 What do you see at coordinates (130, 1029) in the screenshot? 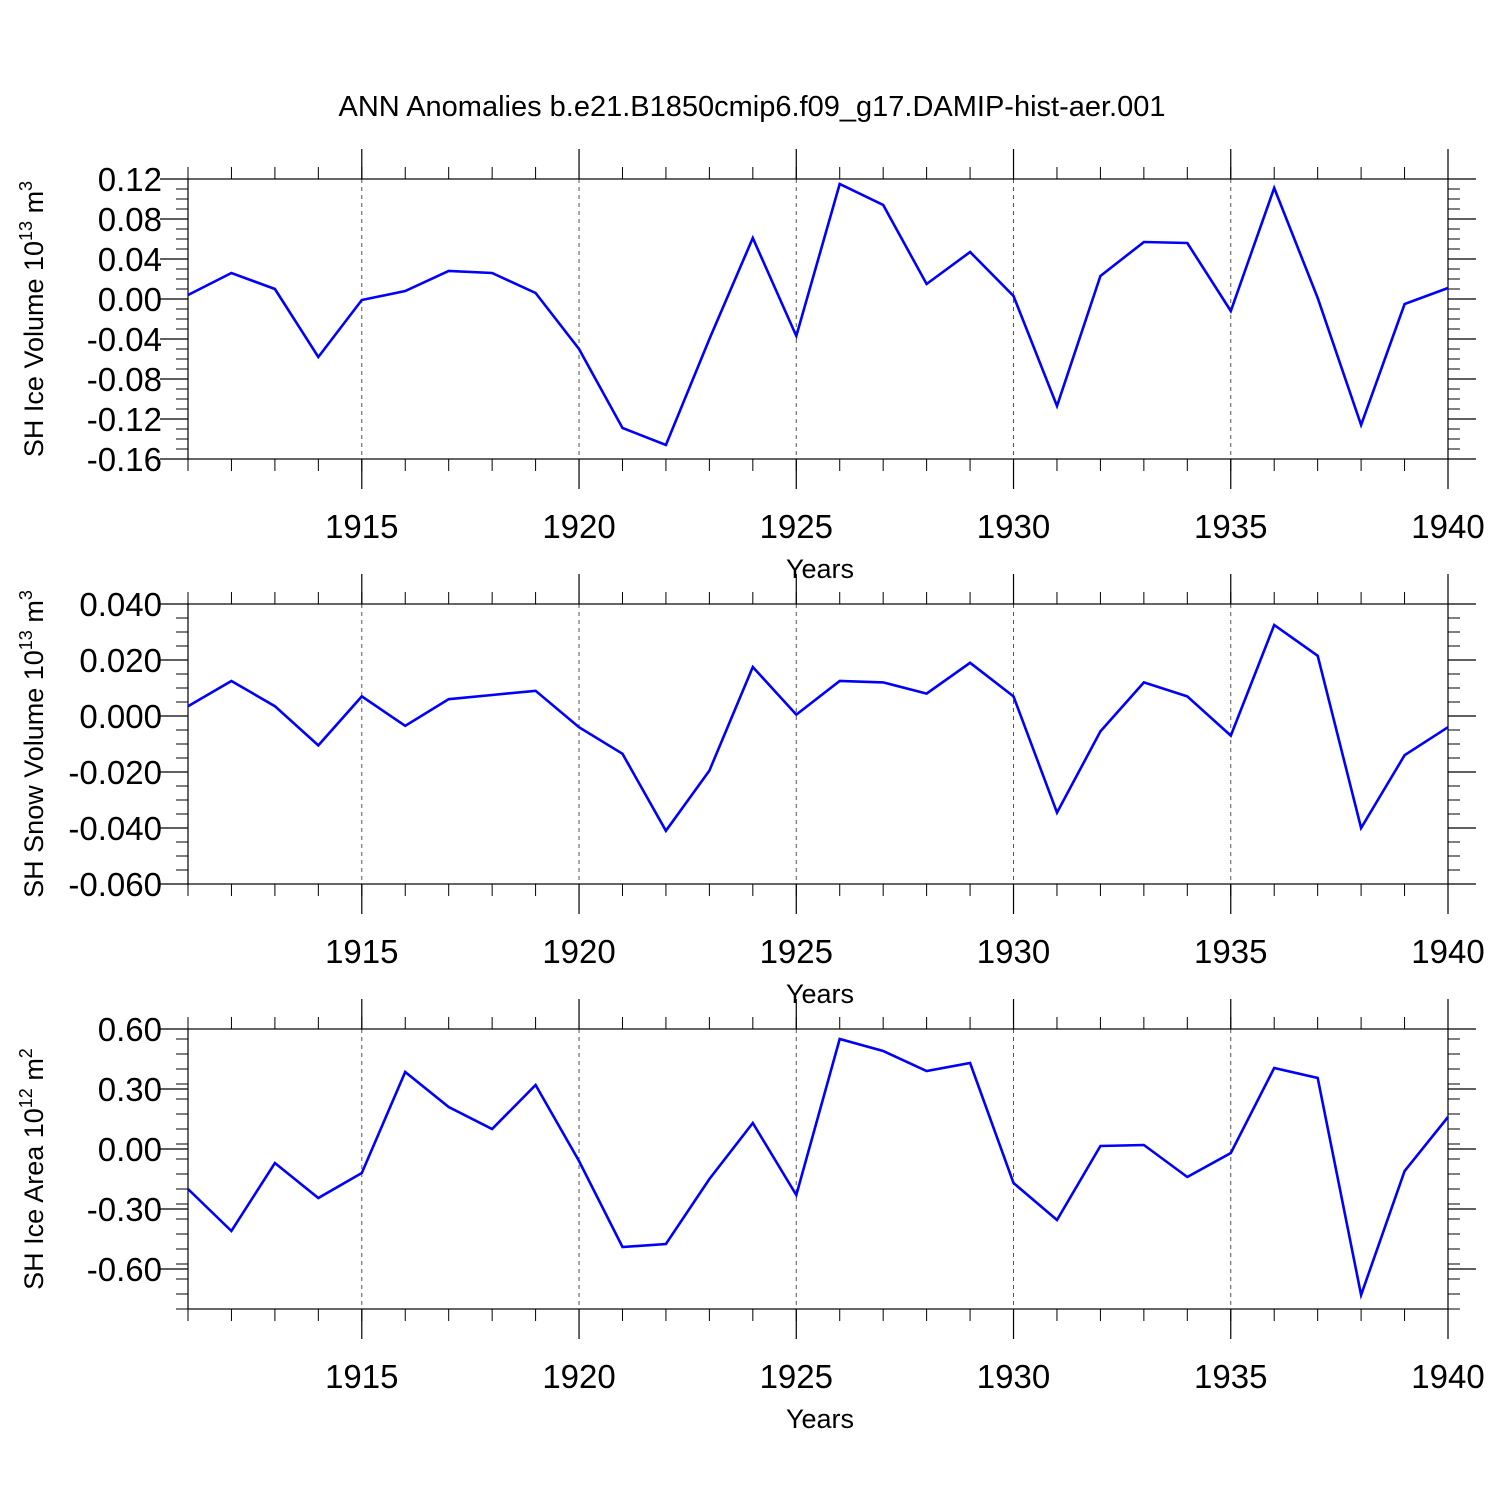
I see `y-tick-label: 0.60` at bounding box center [130, 1029].